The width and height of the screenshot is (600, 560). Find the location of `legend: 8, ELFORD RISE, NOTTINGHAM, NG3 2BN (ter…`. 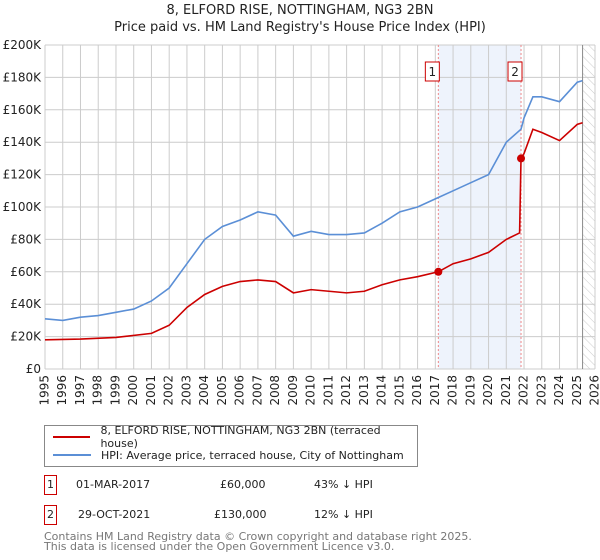

legend: 8, ELFORD RISE, NOTTINGHAM, NG3 2BN (ter… is located at coordinates (231, 445).